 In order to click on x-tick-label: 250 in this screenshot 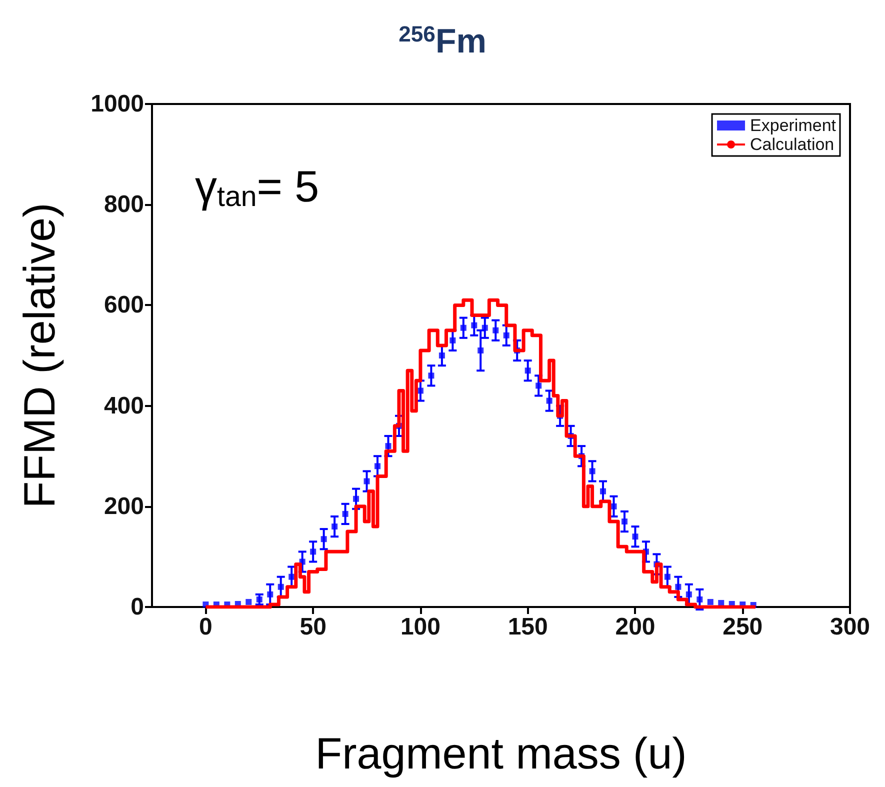, I will do `click(742, 627)`.